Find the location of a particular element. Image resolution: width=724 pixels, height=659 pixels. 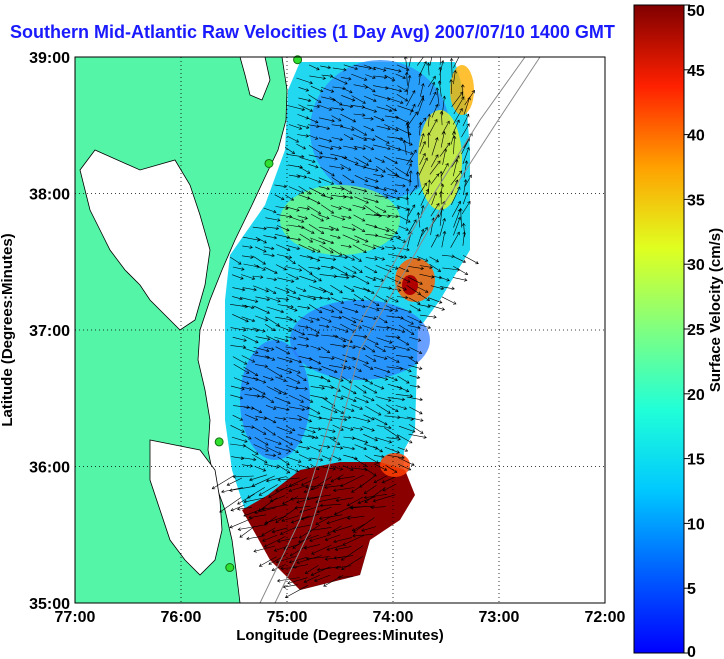

y-tick-label: 38:00 is located at coordinates (49, 195).